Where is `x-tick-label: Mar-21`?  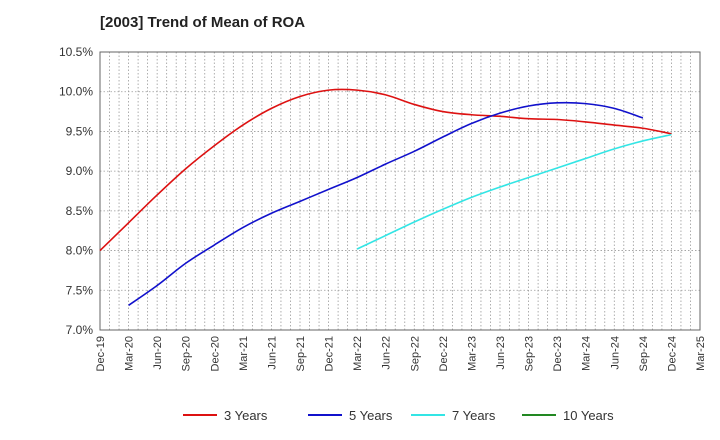 x-tick-label: Mar-21 is located at coordinates (244, 353).